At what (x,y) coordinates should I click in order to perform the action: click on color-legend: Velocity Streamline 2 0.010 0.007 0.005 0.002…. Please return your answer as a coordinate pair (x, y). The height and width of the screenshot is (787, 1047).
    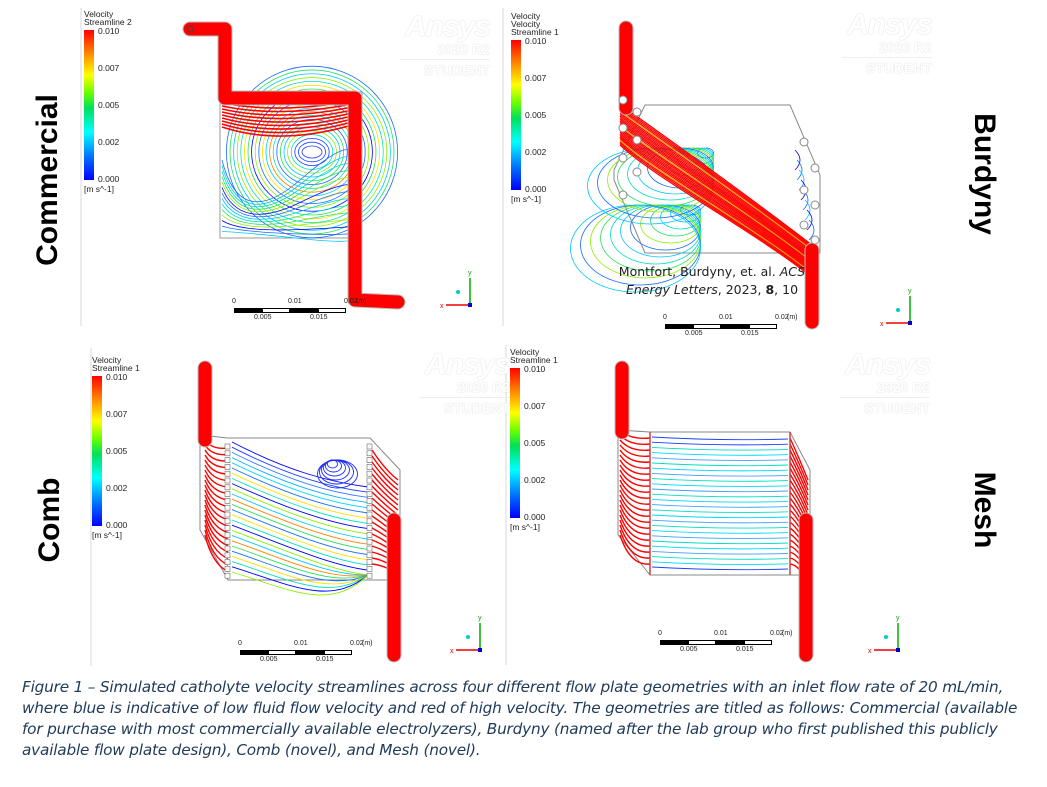
    Looking at the image, I should click on (119, 110).